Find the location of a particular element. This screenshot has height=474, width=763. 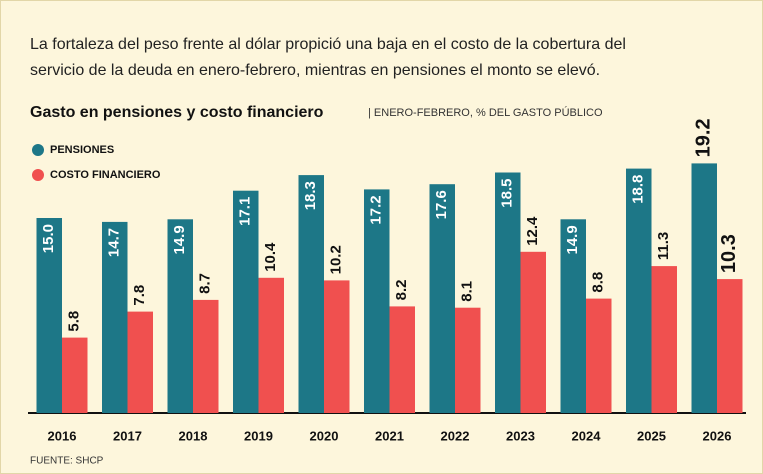

x-tick-label: 2026 is located at coordinates (717, 435).